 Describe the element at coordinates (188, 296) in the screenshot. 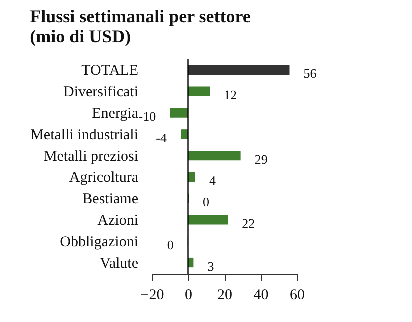

I see `x-tick-label: 0` at that location.